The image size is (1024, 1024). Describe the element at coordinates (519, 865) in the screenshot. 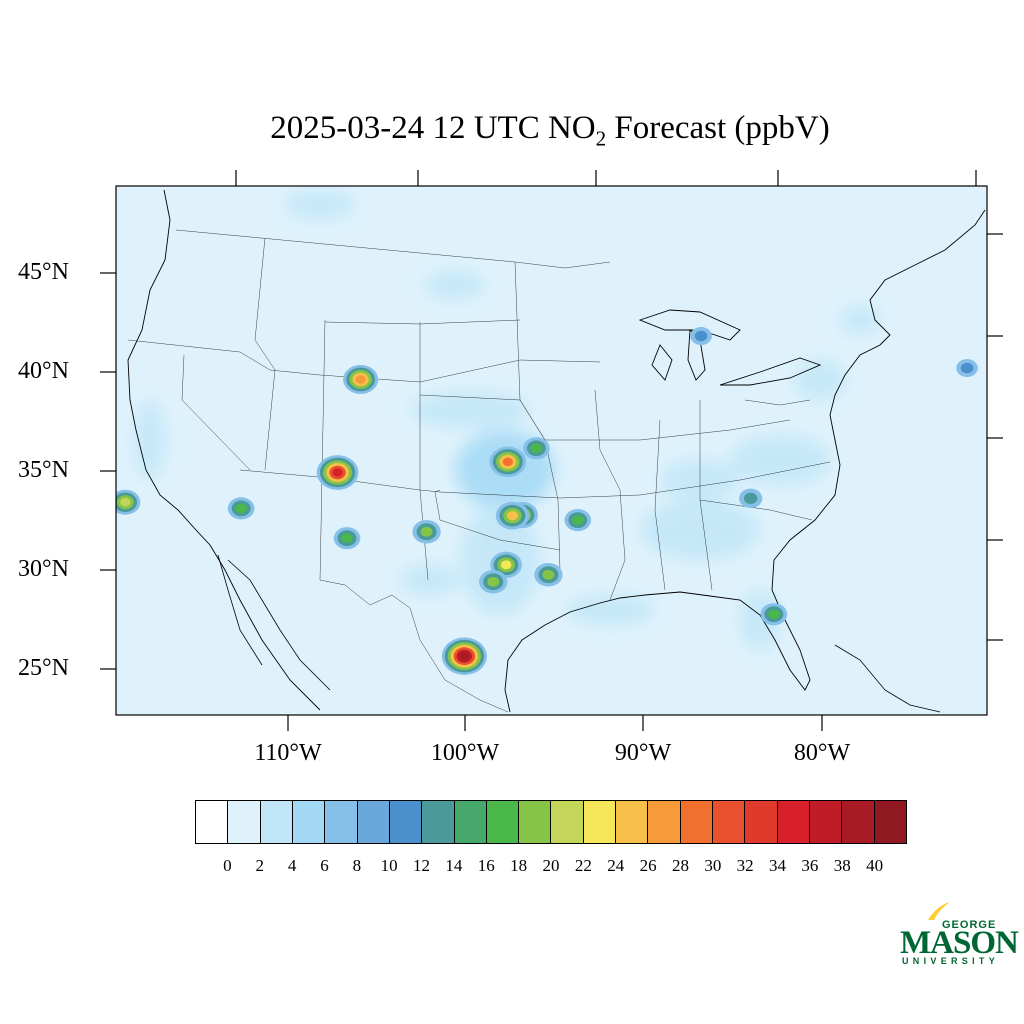

I see `colorbar-tick-label: 18` at that location.